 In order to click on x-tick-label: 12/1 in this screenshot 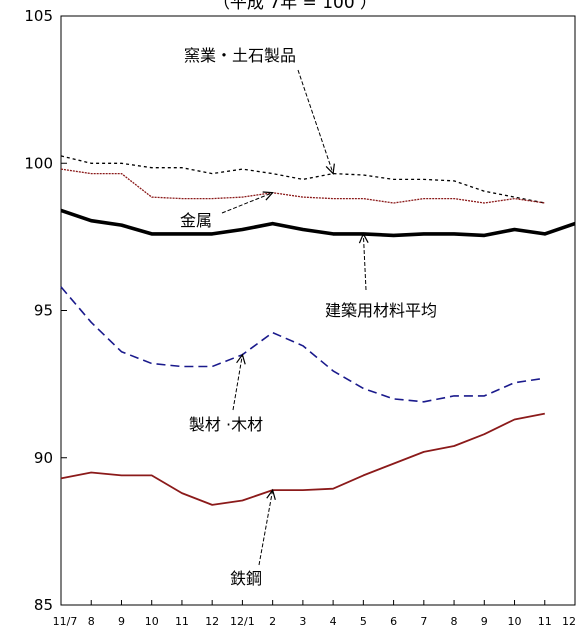, I will do `click(242, 621)`.